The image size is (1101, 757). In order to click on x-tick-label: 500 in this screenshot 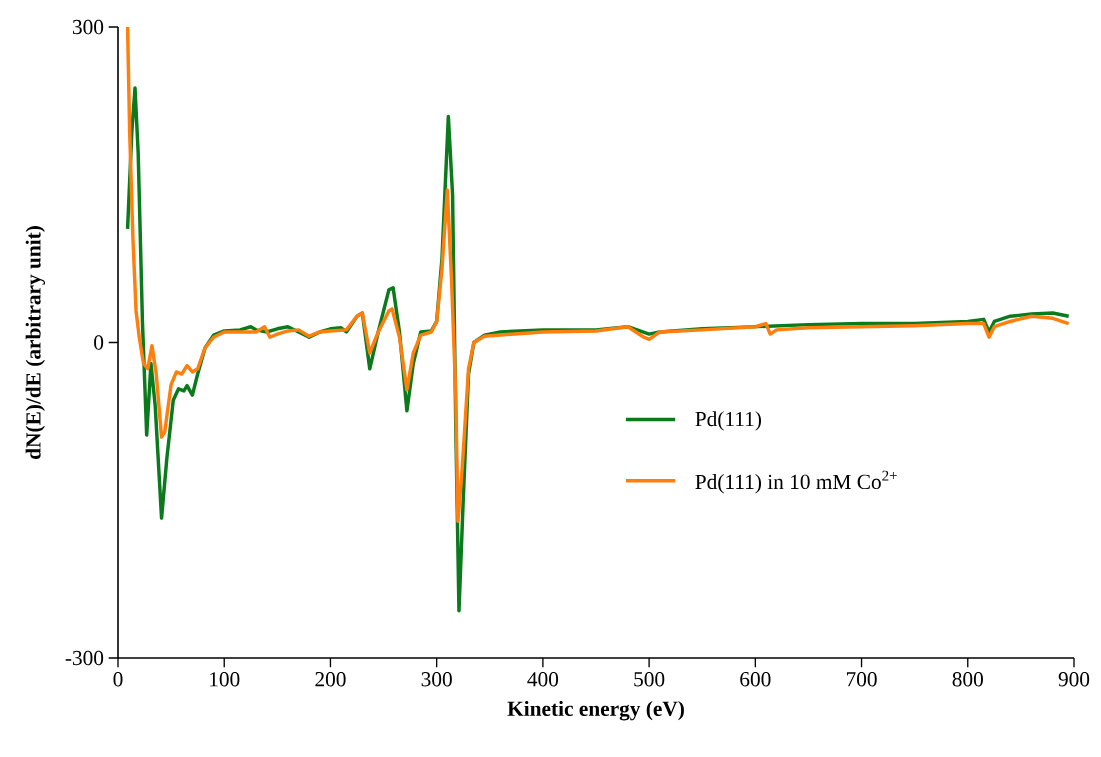, I will do `click(649, 679)`.